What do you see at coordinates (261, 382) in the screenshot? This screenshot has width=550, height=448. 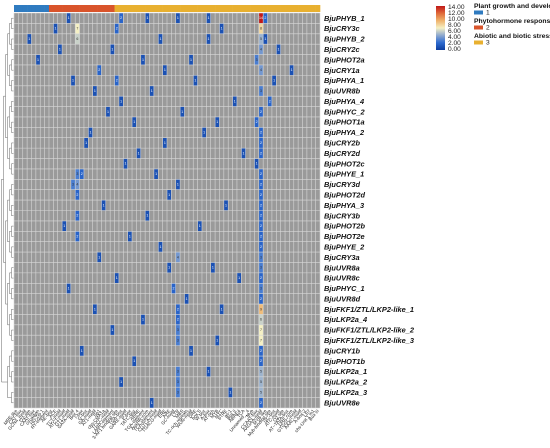 I see `cell-value: 5` at bounding box center [261, 382].